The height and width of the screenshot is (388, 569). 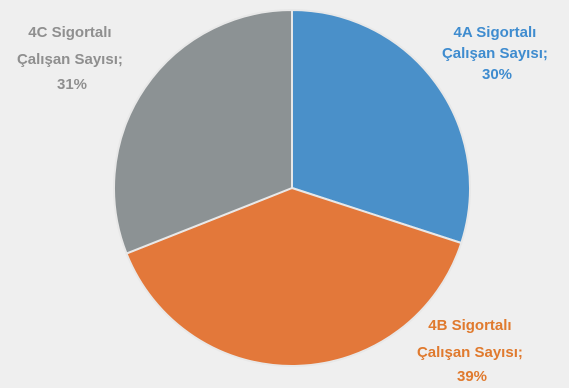 I want to click on data-label-4c: 4C Sigortalı Çalışan Sayısı; 31%, so click(x=72, y=58).